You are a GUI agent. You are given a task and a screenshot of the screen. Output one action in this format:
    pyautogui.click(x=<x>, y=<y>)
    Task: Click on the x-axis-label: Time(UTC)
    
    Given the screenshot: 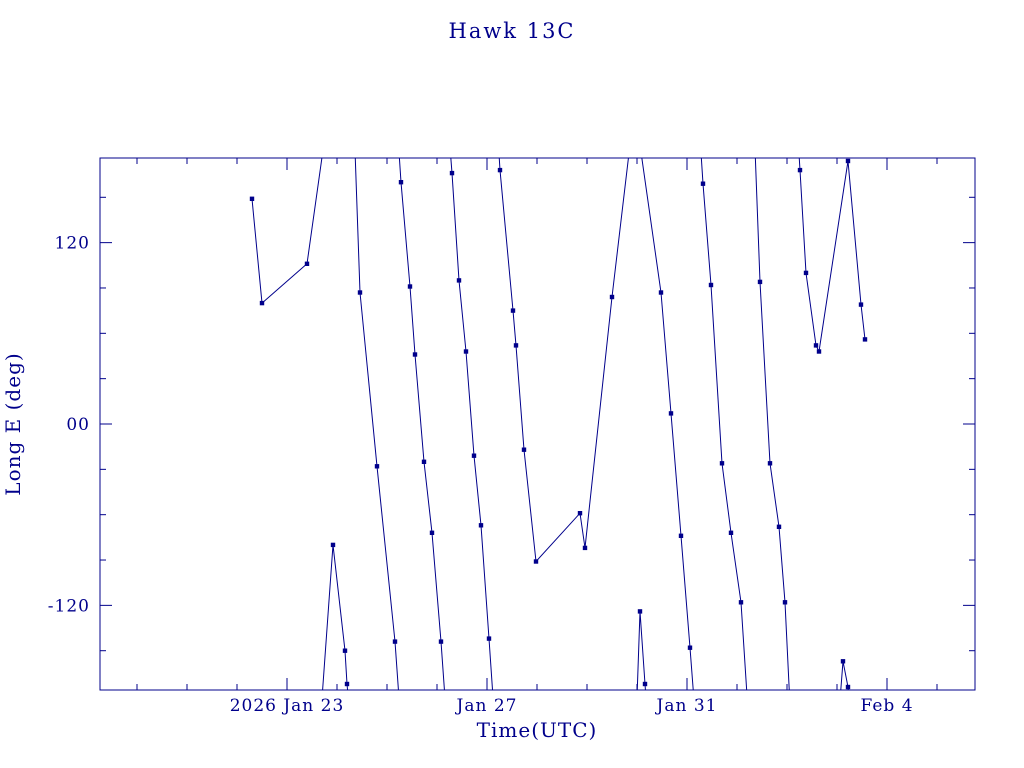 What is the action you would take?
    pyautogui.click(x=537, y=730)
    